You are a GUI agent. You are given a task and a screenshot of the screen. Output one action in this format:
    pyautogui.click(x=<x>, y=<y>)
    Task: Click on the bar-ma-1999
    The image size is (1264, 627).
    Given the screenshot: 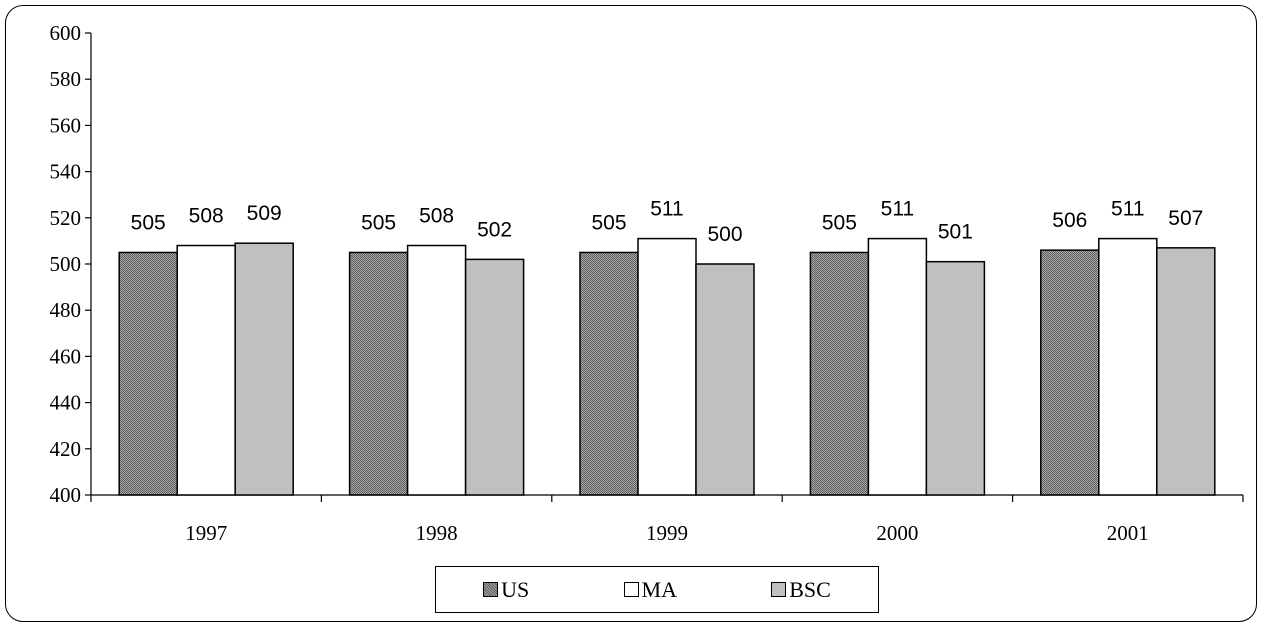 What is the action you would take?
    pyautogui.click(x=667, y=366)
    